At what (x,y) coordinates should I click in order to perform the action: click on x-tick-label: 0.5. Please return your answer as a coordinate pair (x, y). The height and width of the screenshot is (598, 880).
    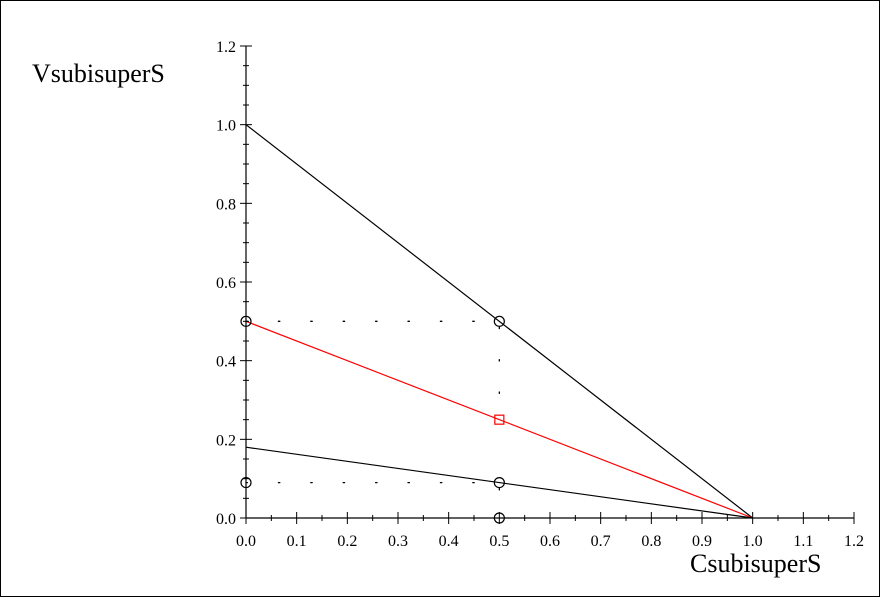
    Looking at the image, I should click on (499, 541).